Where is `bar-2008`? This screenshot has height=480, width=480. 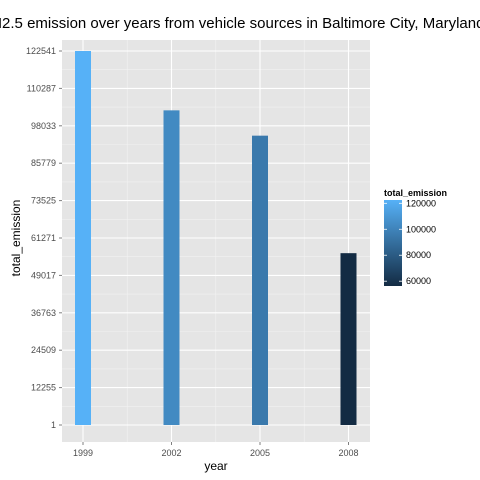 bar-2008 is located at coordinates (348, 339).